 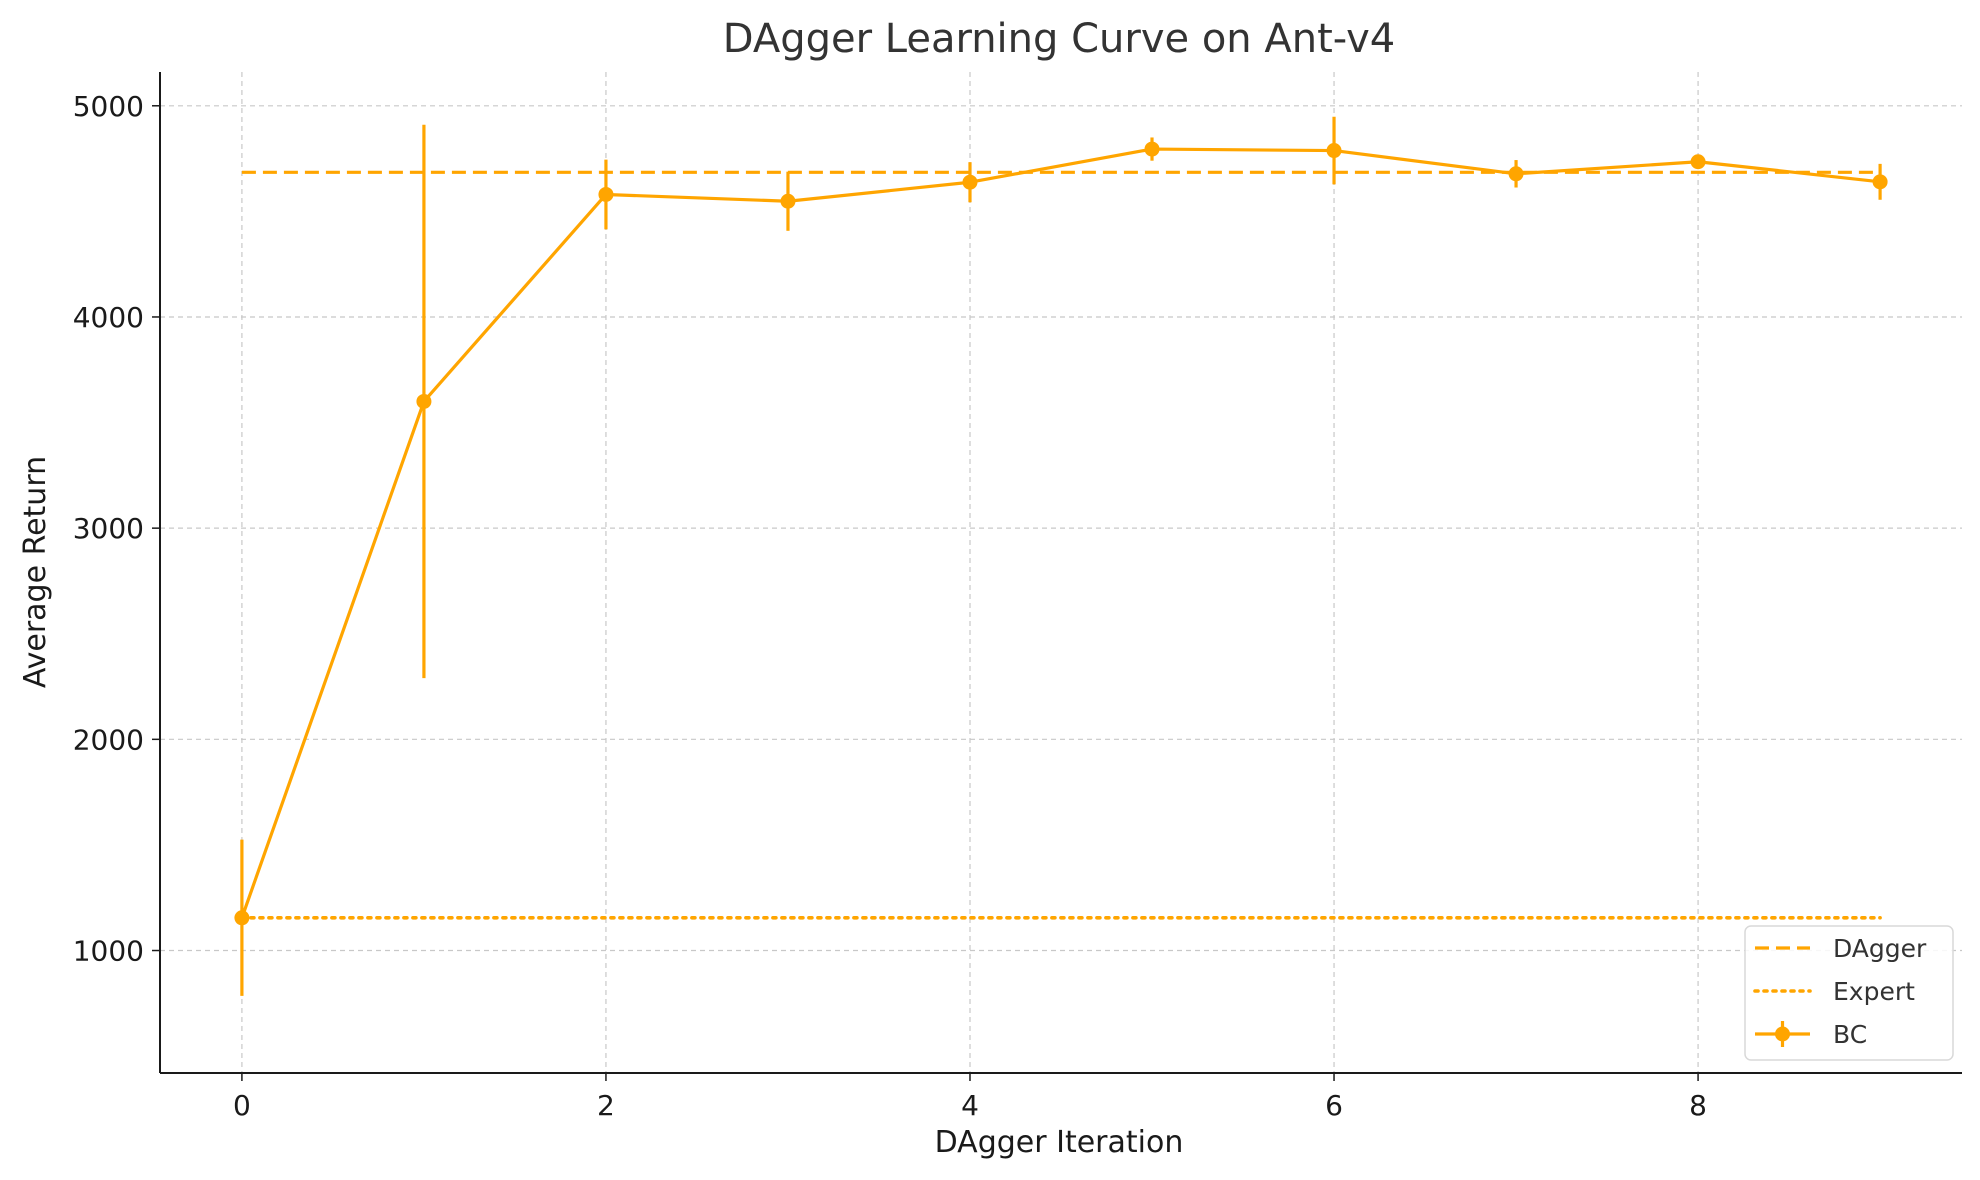 I want to click on x-tick-label: 8, so click(x=1698, y=1105).